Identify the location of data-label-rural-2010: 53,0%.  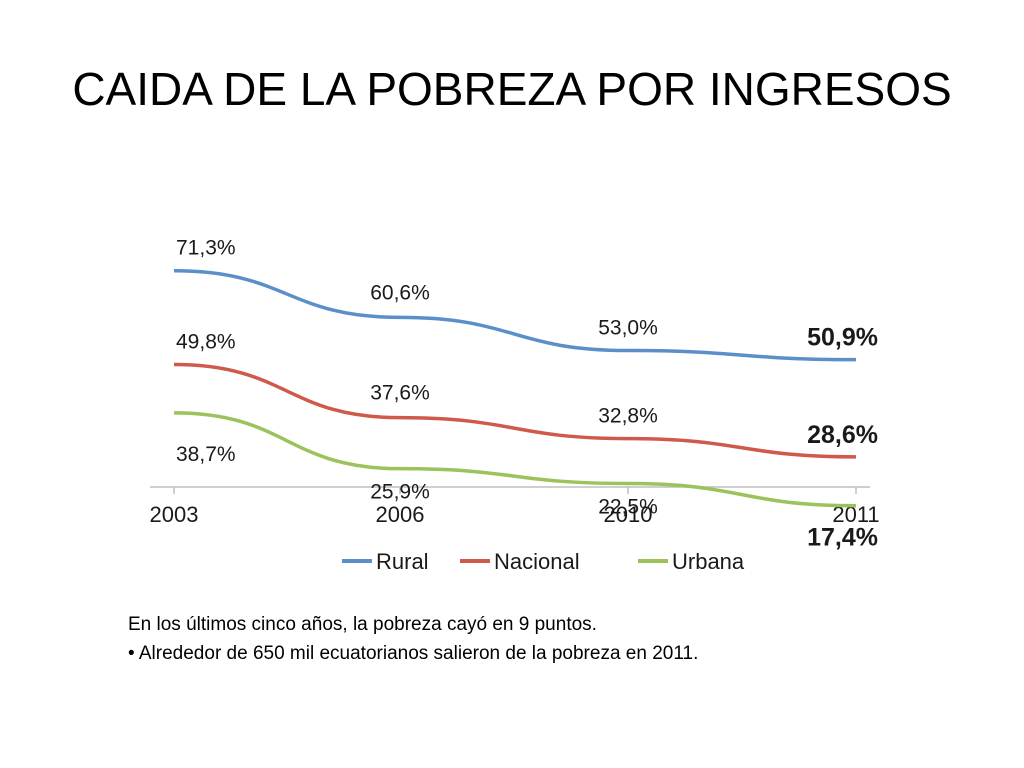
(628, 328).